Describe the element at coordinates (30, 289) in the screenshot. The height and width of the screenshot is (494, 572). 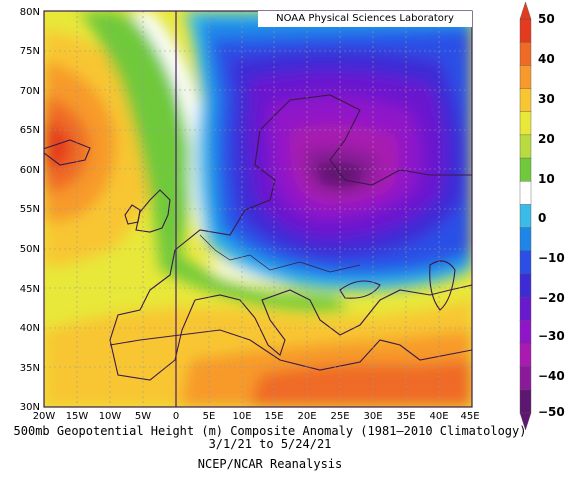
I see `lat-tick: 45N` at that location.